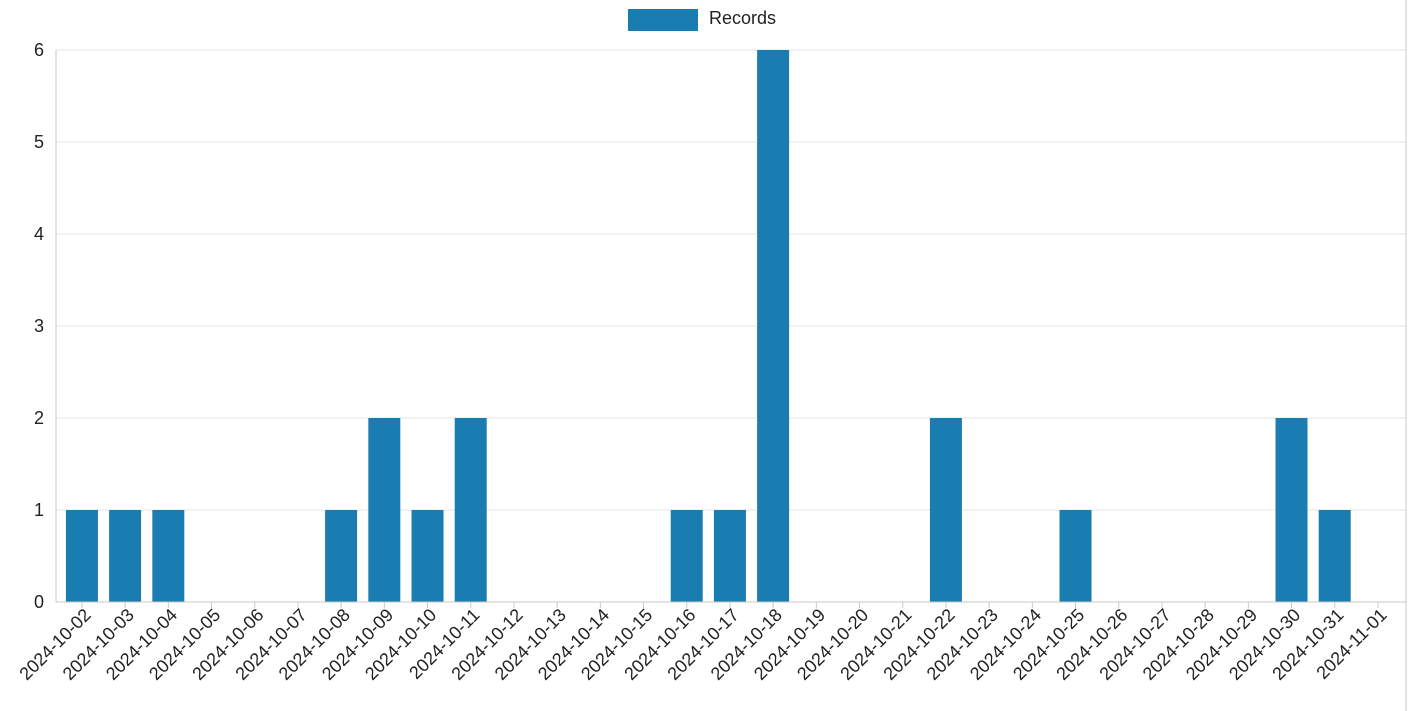 The width and height of the screenshot is (1421, 711). I want to click on y-tick-label: 2, so click(39, 418).